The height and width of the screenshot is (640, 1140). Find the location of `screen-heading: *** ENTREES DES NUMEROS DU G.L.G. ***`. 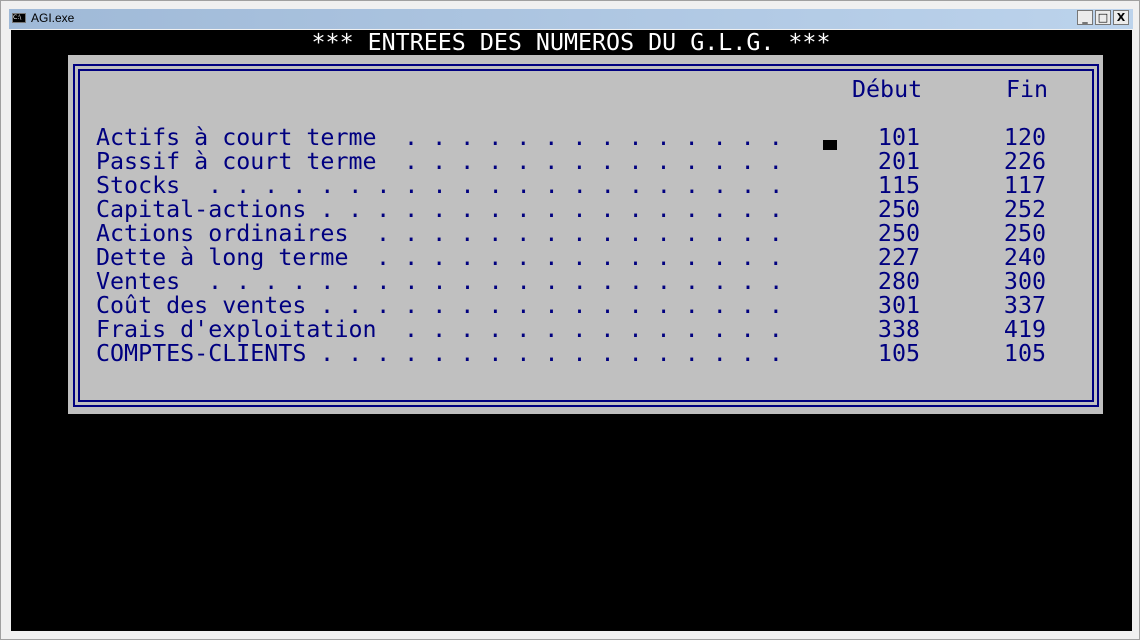

screen-heading: *** ENTREES DES NUMEROS DU G.L.G. *** is located at coordinates (571, 42).